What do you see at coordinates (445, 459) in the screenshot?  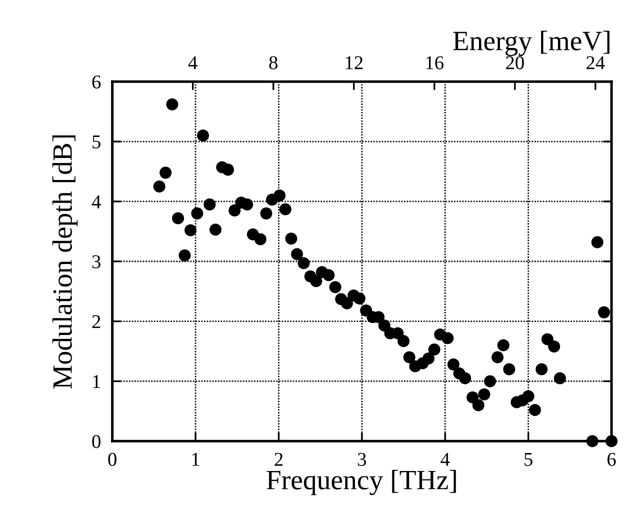 I see `x-tick-label: 4` at bounding box center [445, 459].